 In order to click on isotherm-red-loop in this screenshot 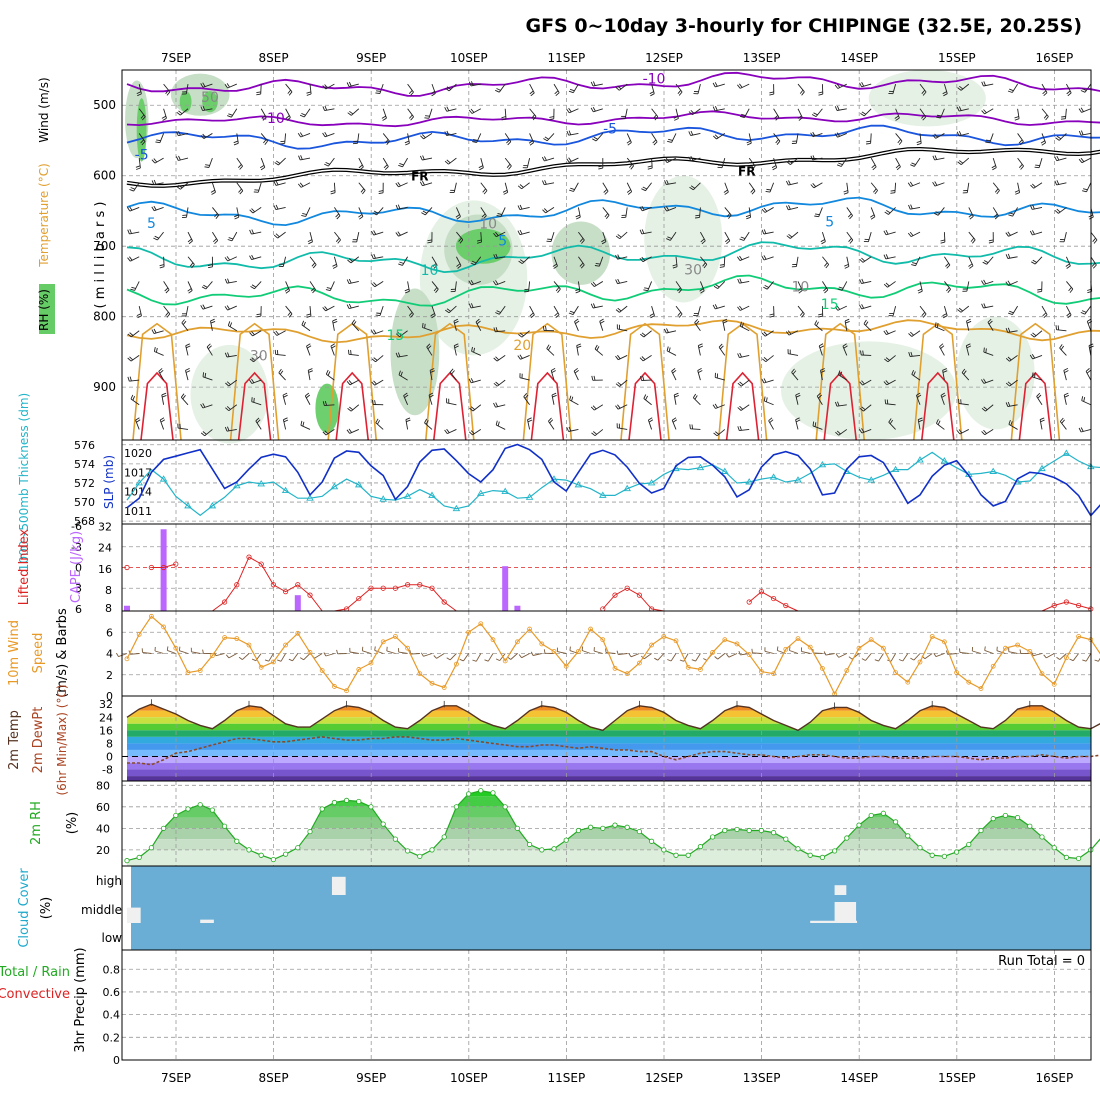, I will do `click(547, 406)`.